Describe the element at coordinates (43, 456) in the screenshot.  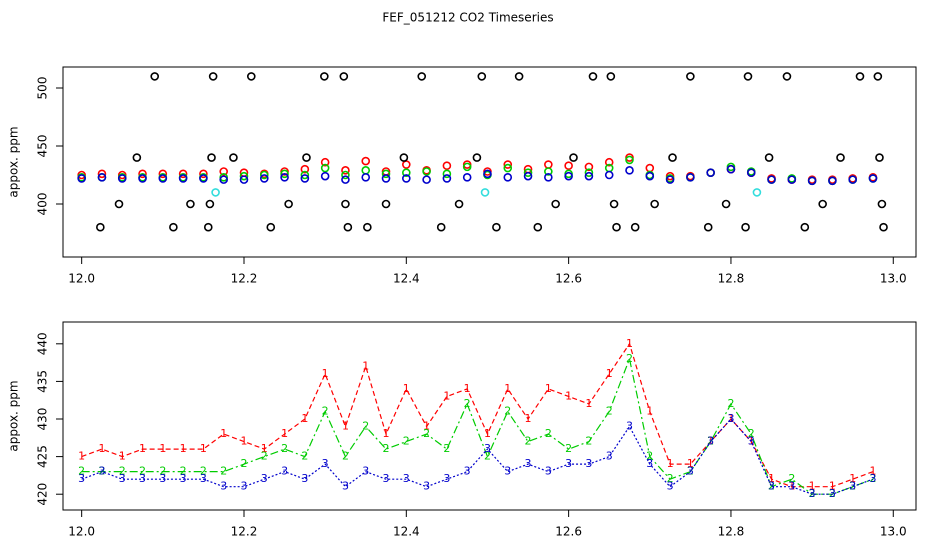
I see `y-tick-label: 425` at that location.